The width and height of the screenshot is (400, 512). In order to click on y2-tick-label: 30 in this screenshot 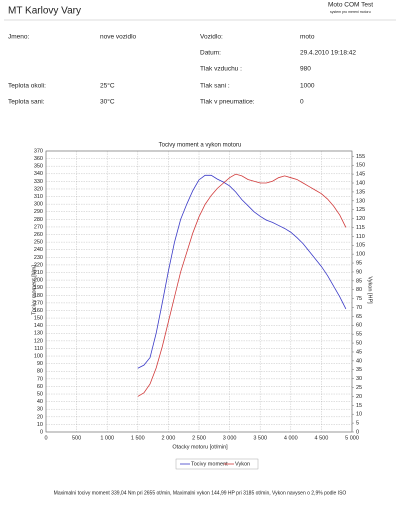, I will do `click(359, 379)`.